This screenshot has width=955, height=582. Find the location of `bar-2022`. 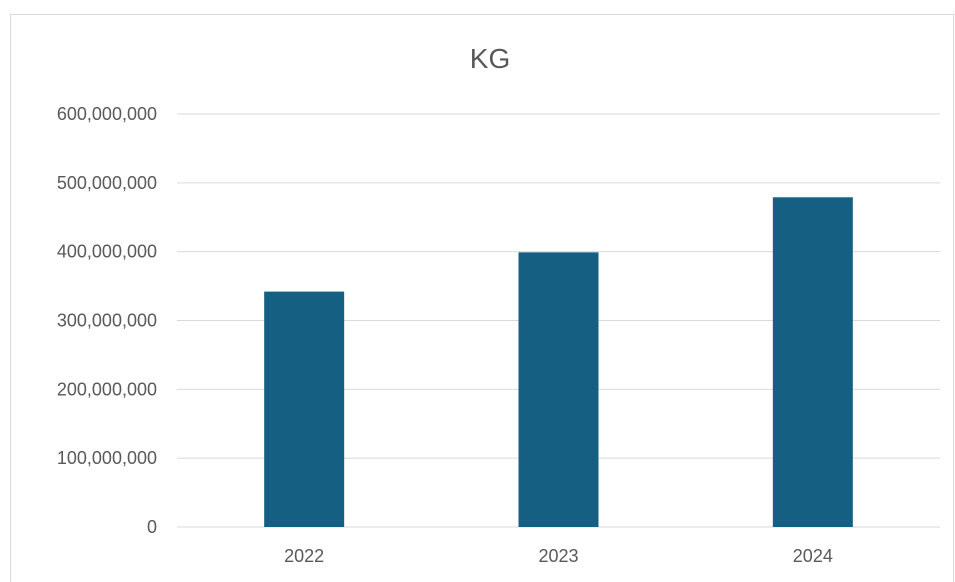

bar-2022 is located at coordinates (304, 409).